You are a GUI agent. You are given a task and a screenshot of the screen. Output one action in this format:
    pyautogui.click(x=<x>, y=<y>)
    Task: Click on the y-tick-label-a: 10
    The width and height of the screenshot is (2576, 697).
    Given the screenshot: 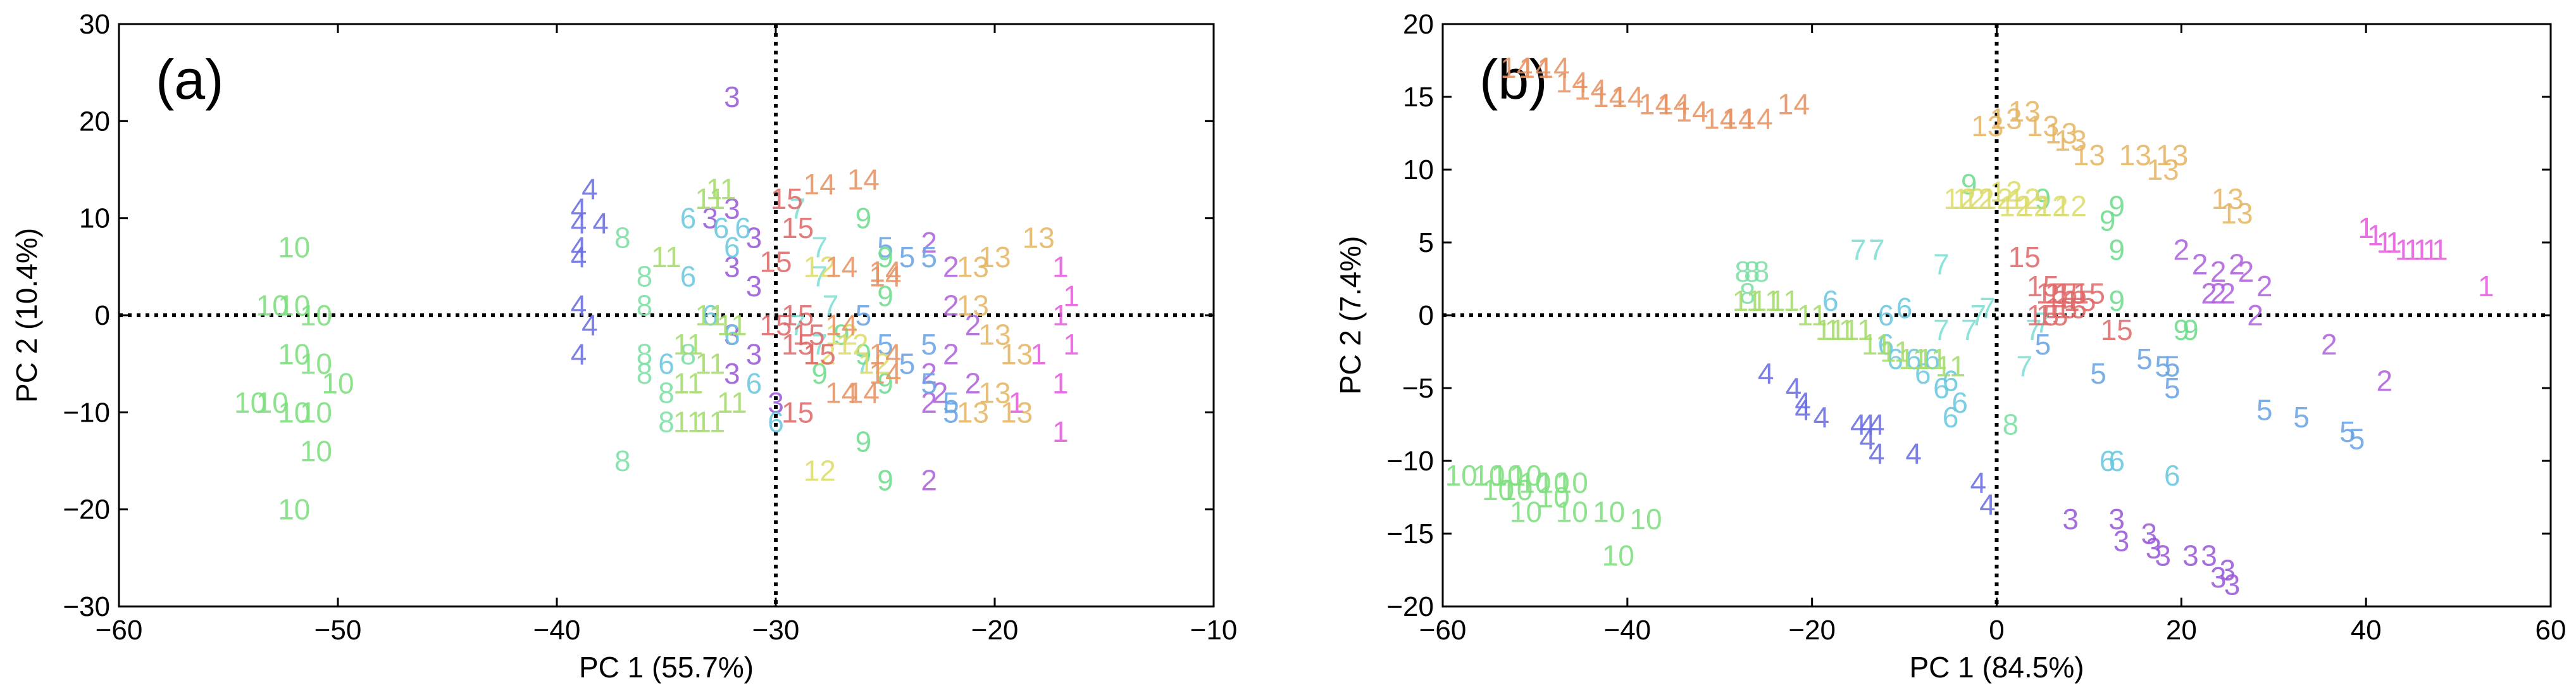 What is the action you would take?
    pyautogui.click(x=95, y=218)
    